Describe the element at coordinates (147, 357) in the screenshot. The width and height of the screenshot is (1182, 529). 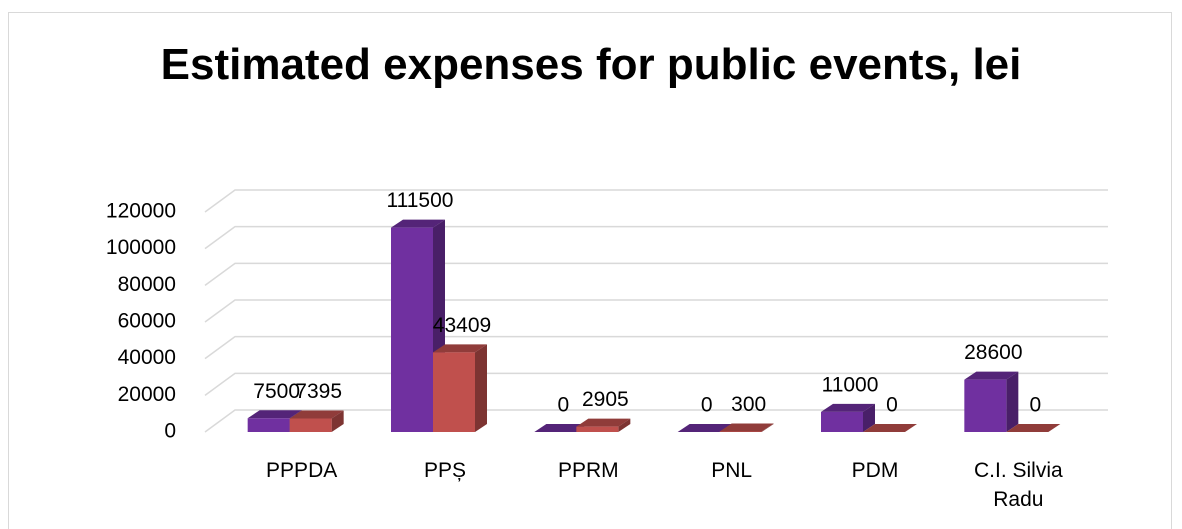
I see `y-tick-label: 40000` at that location.